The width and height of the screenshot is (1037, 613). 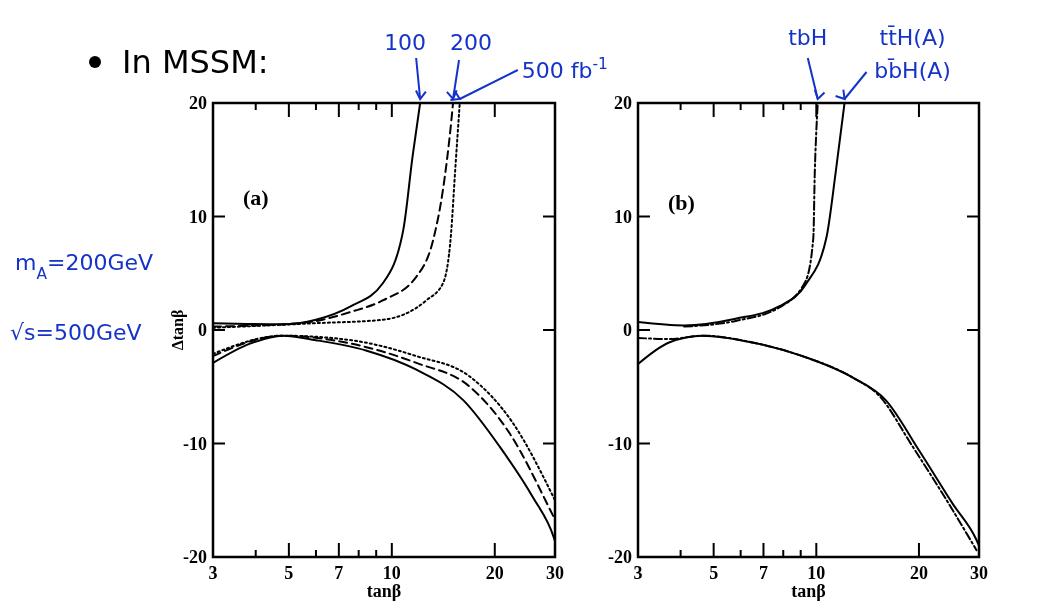 I want to click on annotation: 100, so click(x=405, y=42).